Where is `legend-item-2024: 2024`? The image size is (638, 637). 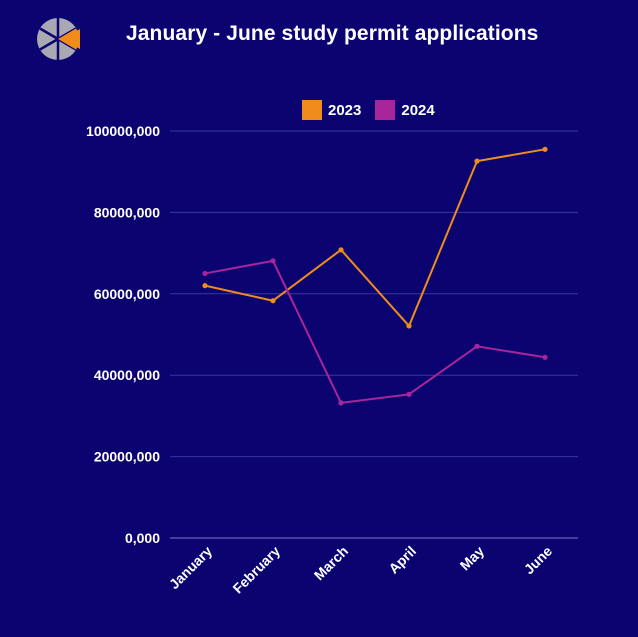 legend-item-2024: 2024 is located at coordinates (405, 110).